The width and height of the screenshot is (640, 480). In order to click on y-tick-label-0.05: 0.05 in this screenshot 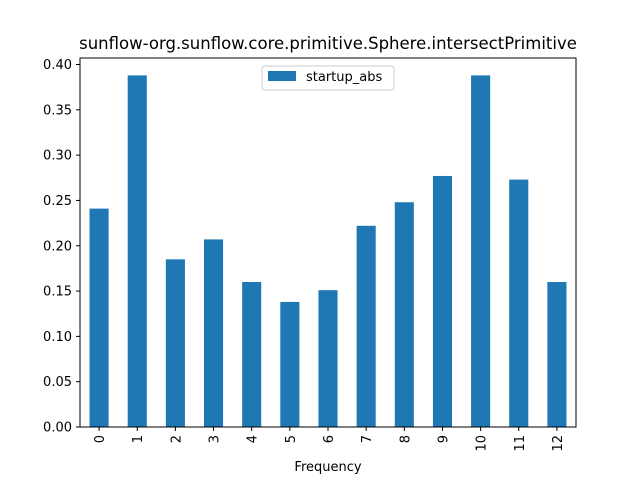, I will do `click(57, 382)`.